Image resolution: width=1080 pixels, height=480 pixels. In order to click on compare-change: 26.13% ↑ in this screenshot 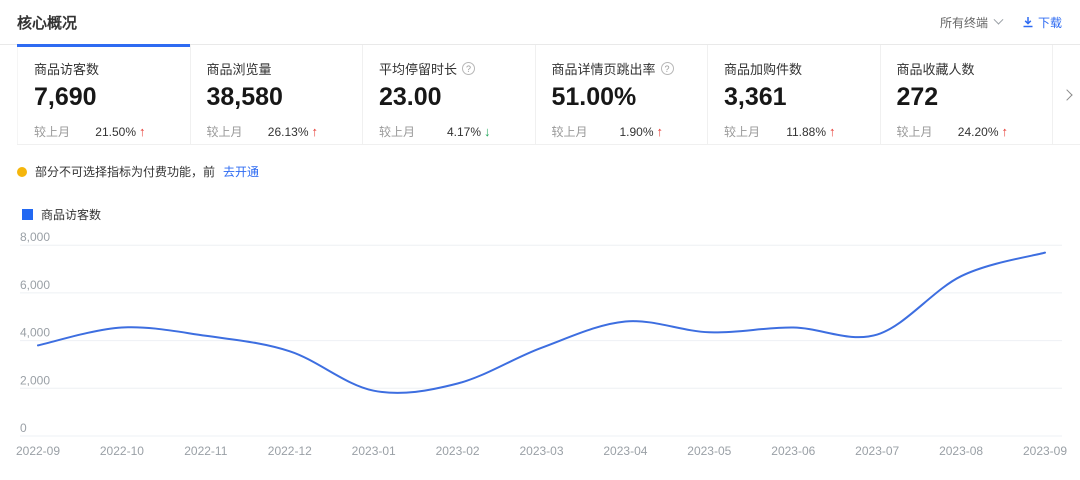, I will do `click(293, 131)`.